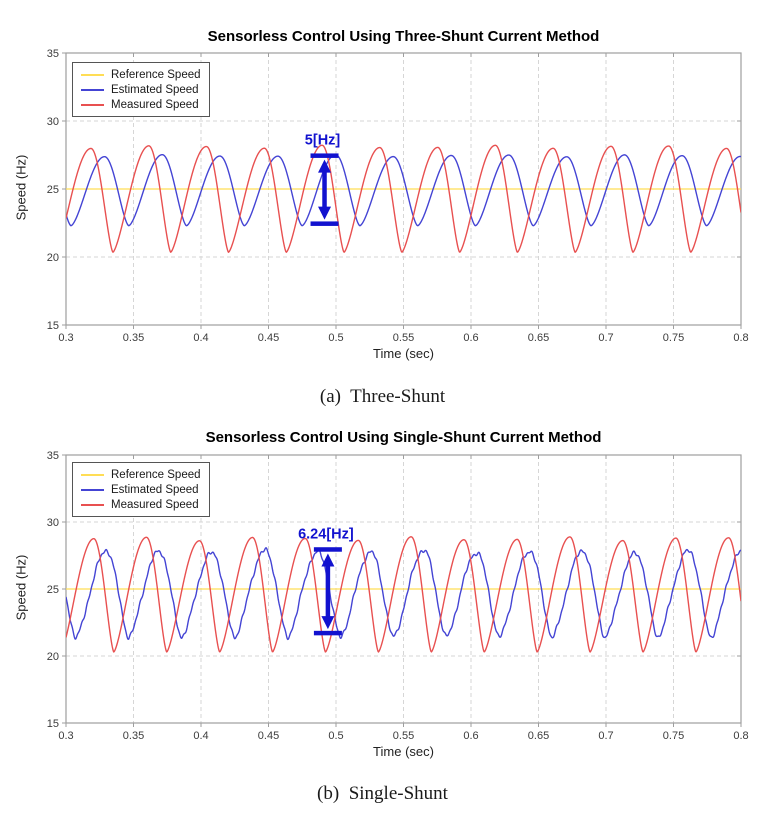  I want to click on svg-text: 6.24[Hz], so click(326, 534).